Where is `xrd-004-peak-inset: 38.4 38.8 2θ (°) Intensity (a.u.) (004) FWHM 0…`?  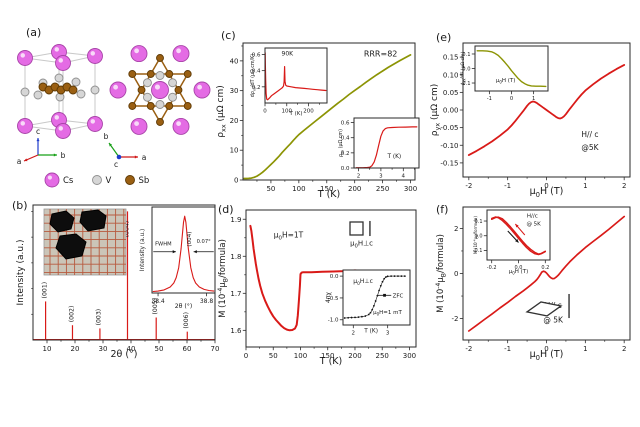 xrd-004-peak-inset: 38.4 38.8 2θ (°) Intensity (a.u.) (004) FWHM 0… is located at coordinates (178, 258).